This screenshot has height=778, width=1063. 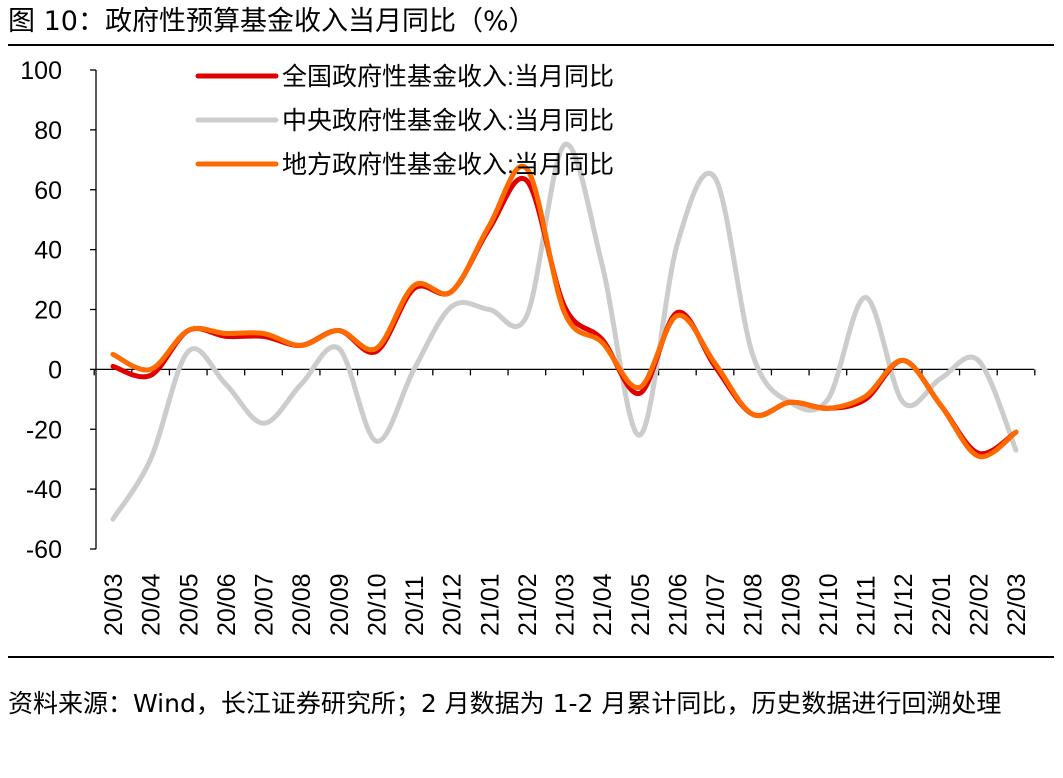 I want to click on legend-label-national: 全国政府性基金收入:当月同比, so click(x=448, y=77).